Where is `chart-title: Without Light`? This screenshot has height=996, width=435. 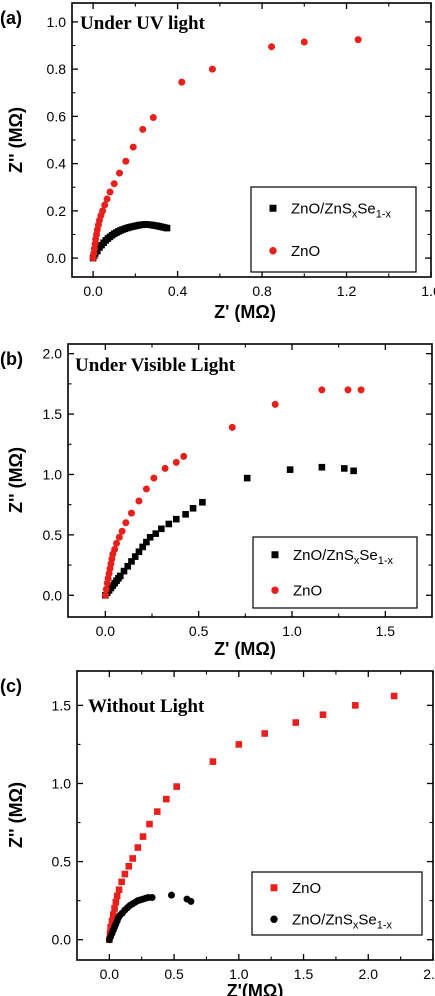
chart-title: Without Light is located at coordinates (146, 706).